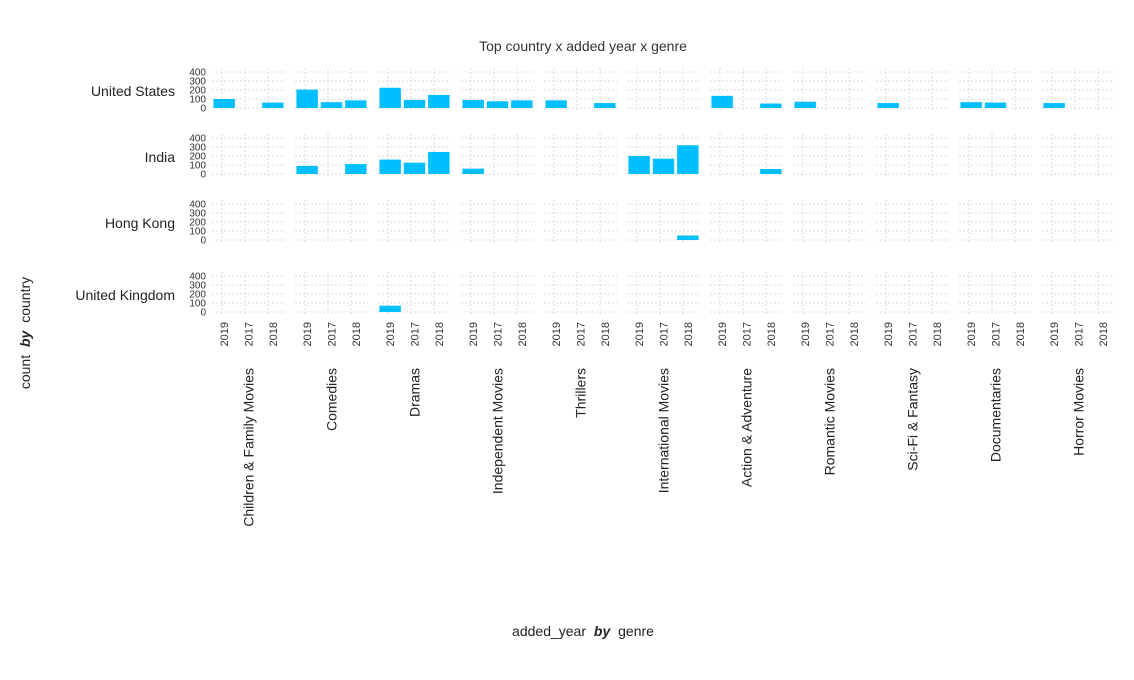 Image resolution: width=1134 pixels, height=680 pixels. What do you see at coordinates (356, 104) in the screenshot?
I see `bar-united-states-comedies-2018` at bounding box center [356, 104].